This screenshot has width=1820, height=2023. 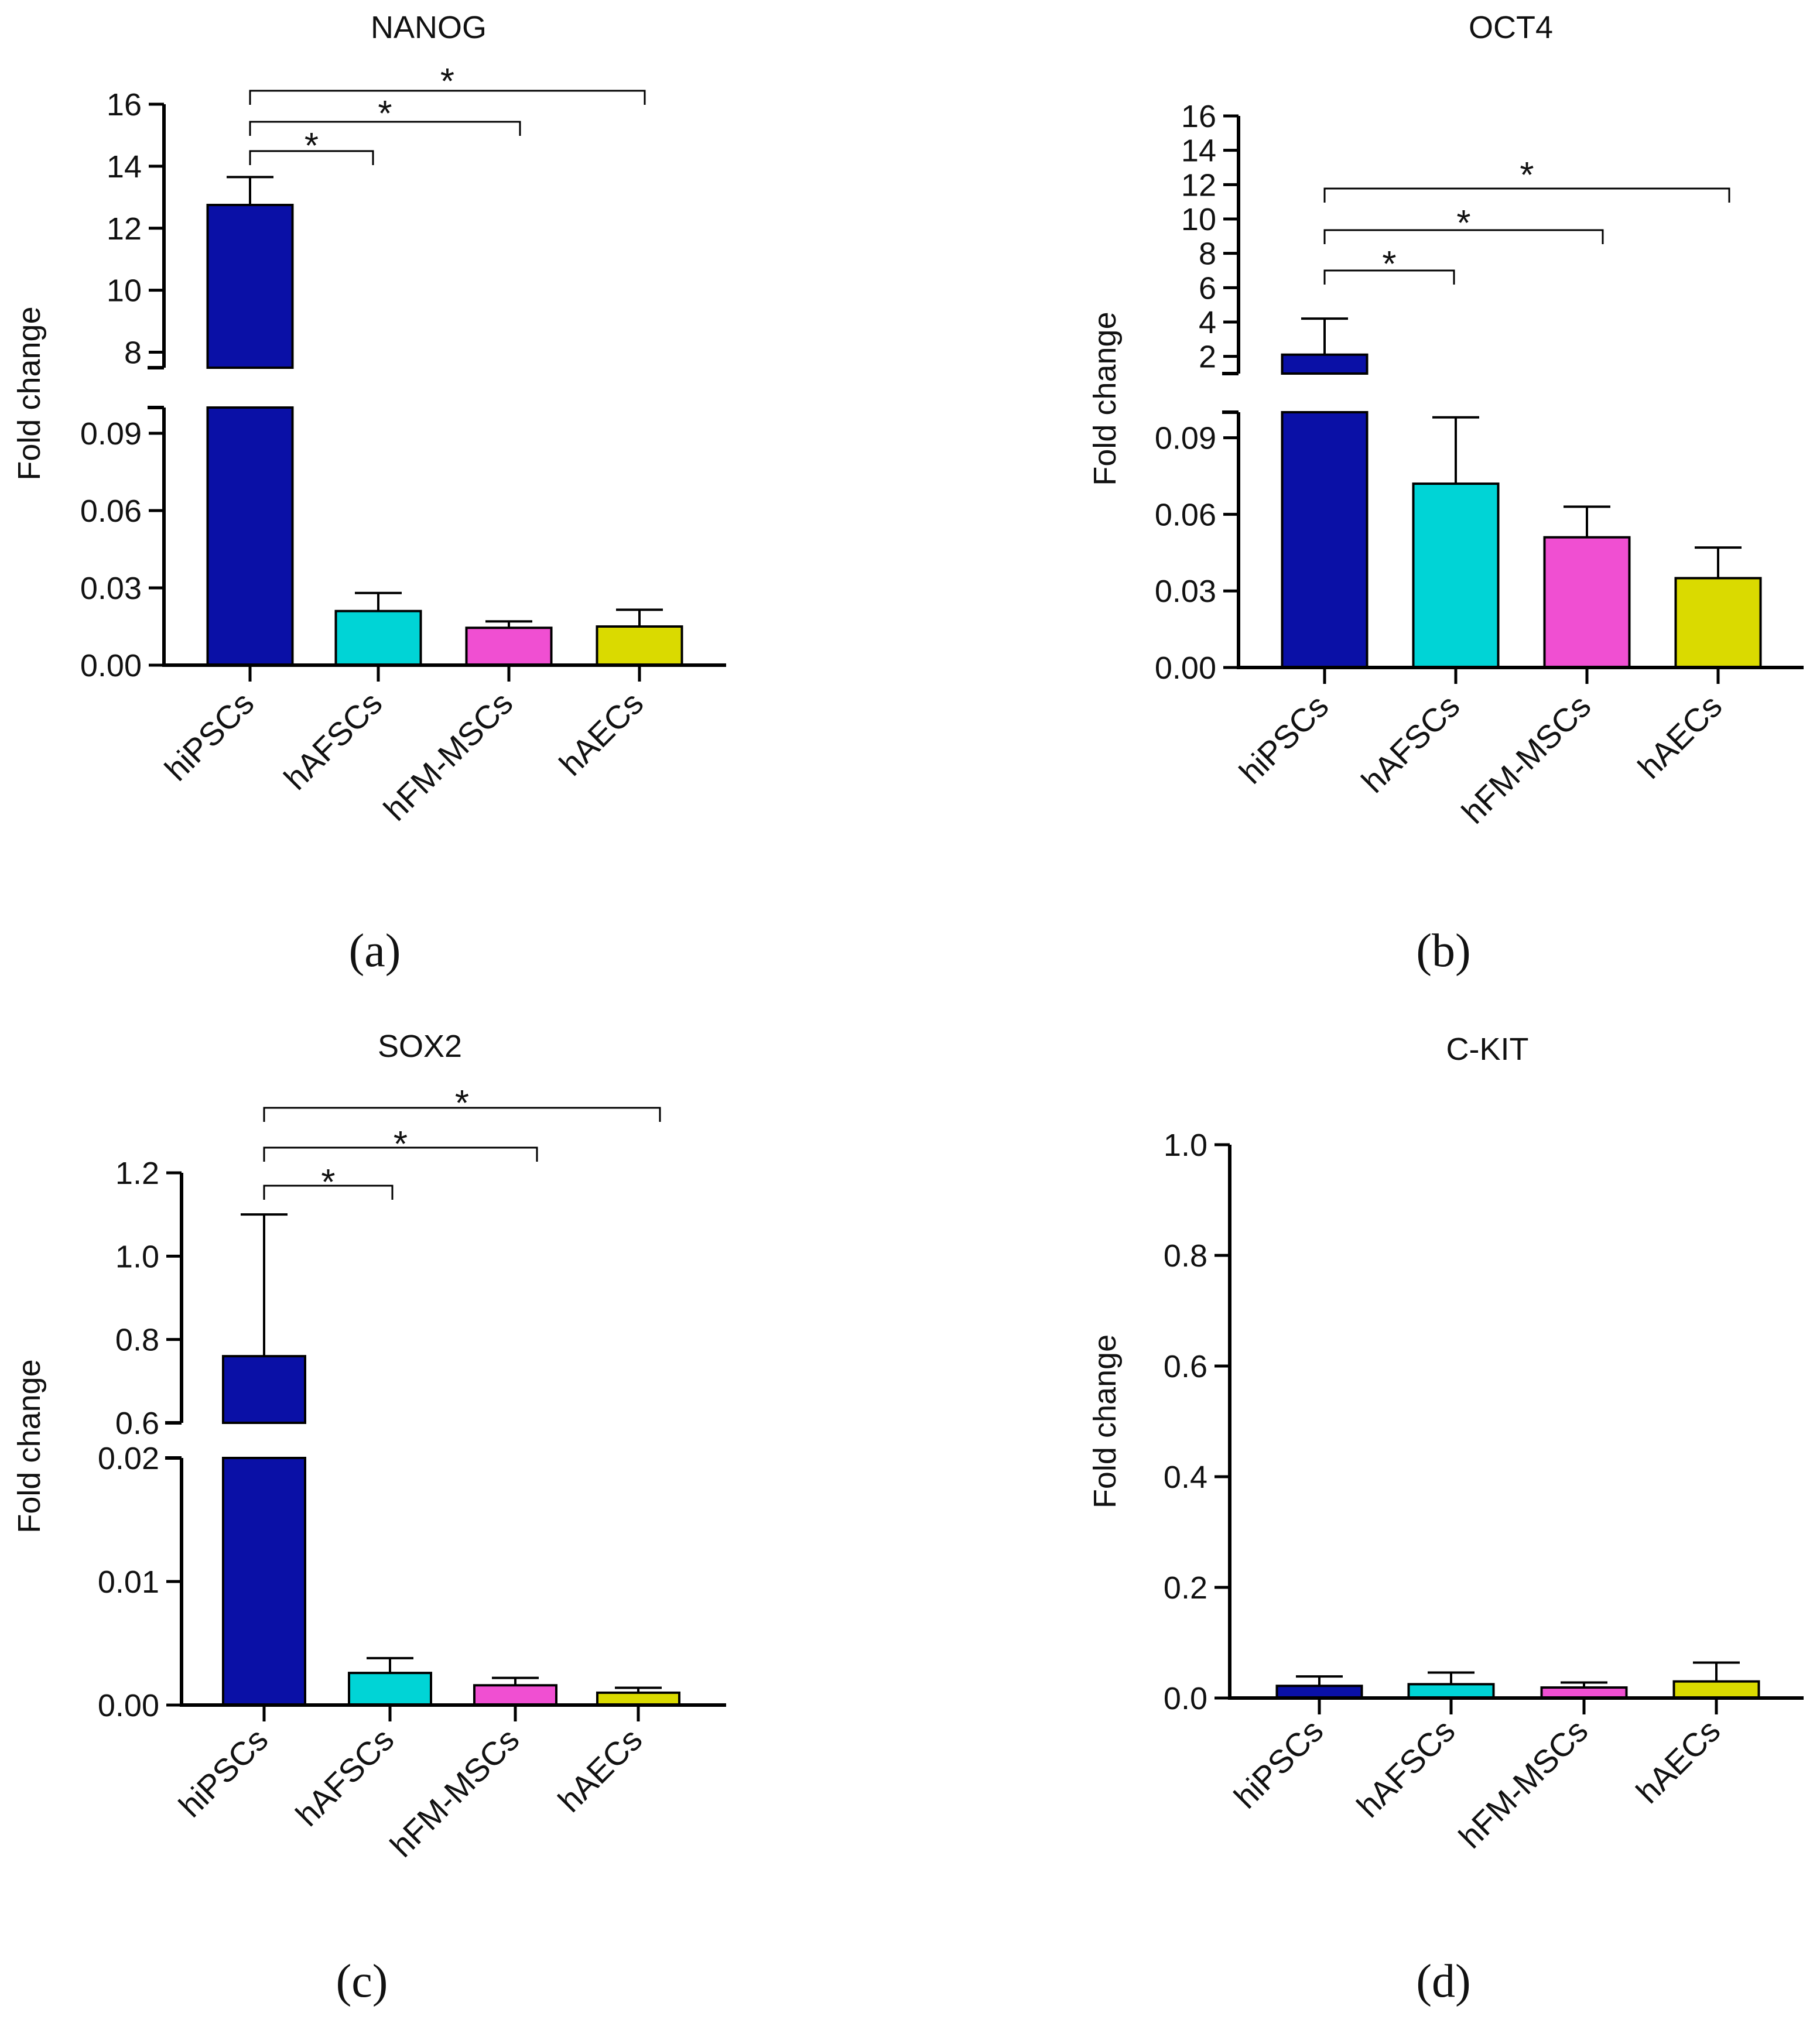 I want to click on y-tick-label: 0.4, so click(x=1185, y=1477).